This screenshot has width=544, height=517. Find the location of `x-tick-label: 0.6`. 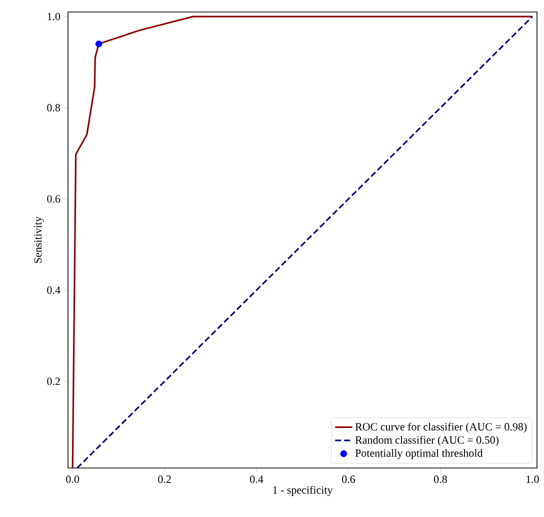

x-tick-label: 0.6 is located at coordinates (349, 479).